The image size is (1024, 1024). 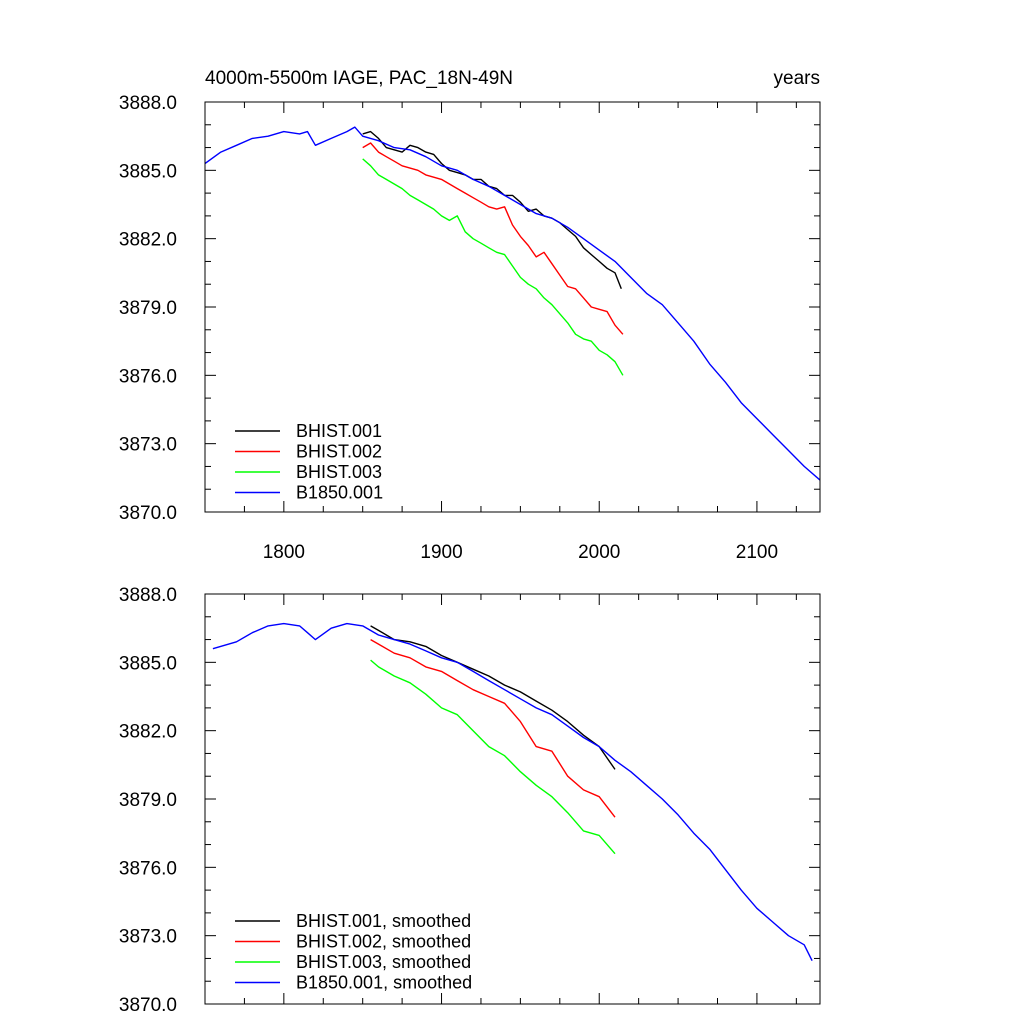 I want to click on series-line-bhist-002-smoothed, so click(x=493, y=728).